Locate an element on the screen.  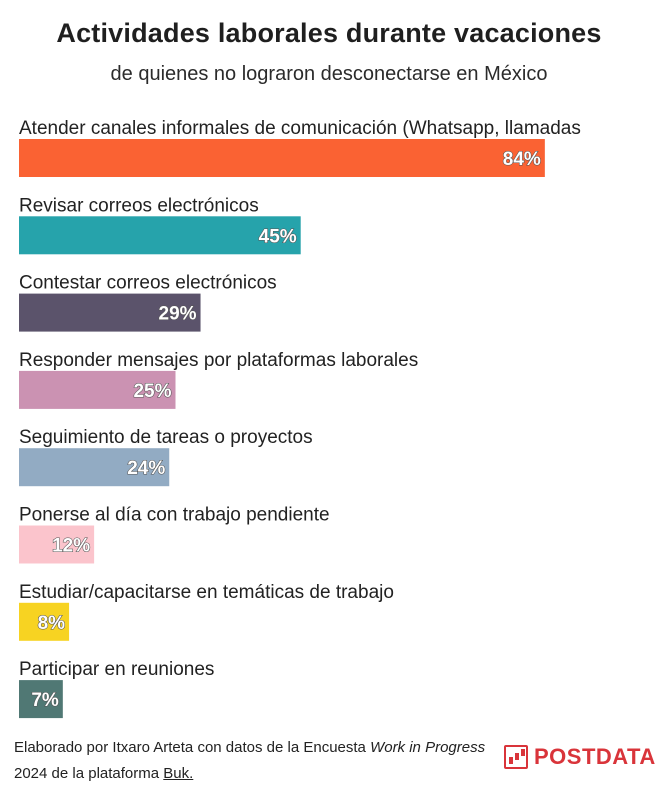
value-label: 25% is located at coordinates (152, 391).